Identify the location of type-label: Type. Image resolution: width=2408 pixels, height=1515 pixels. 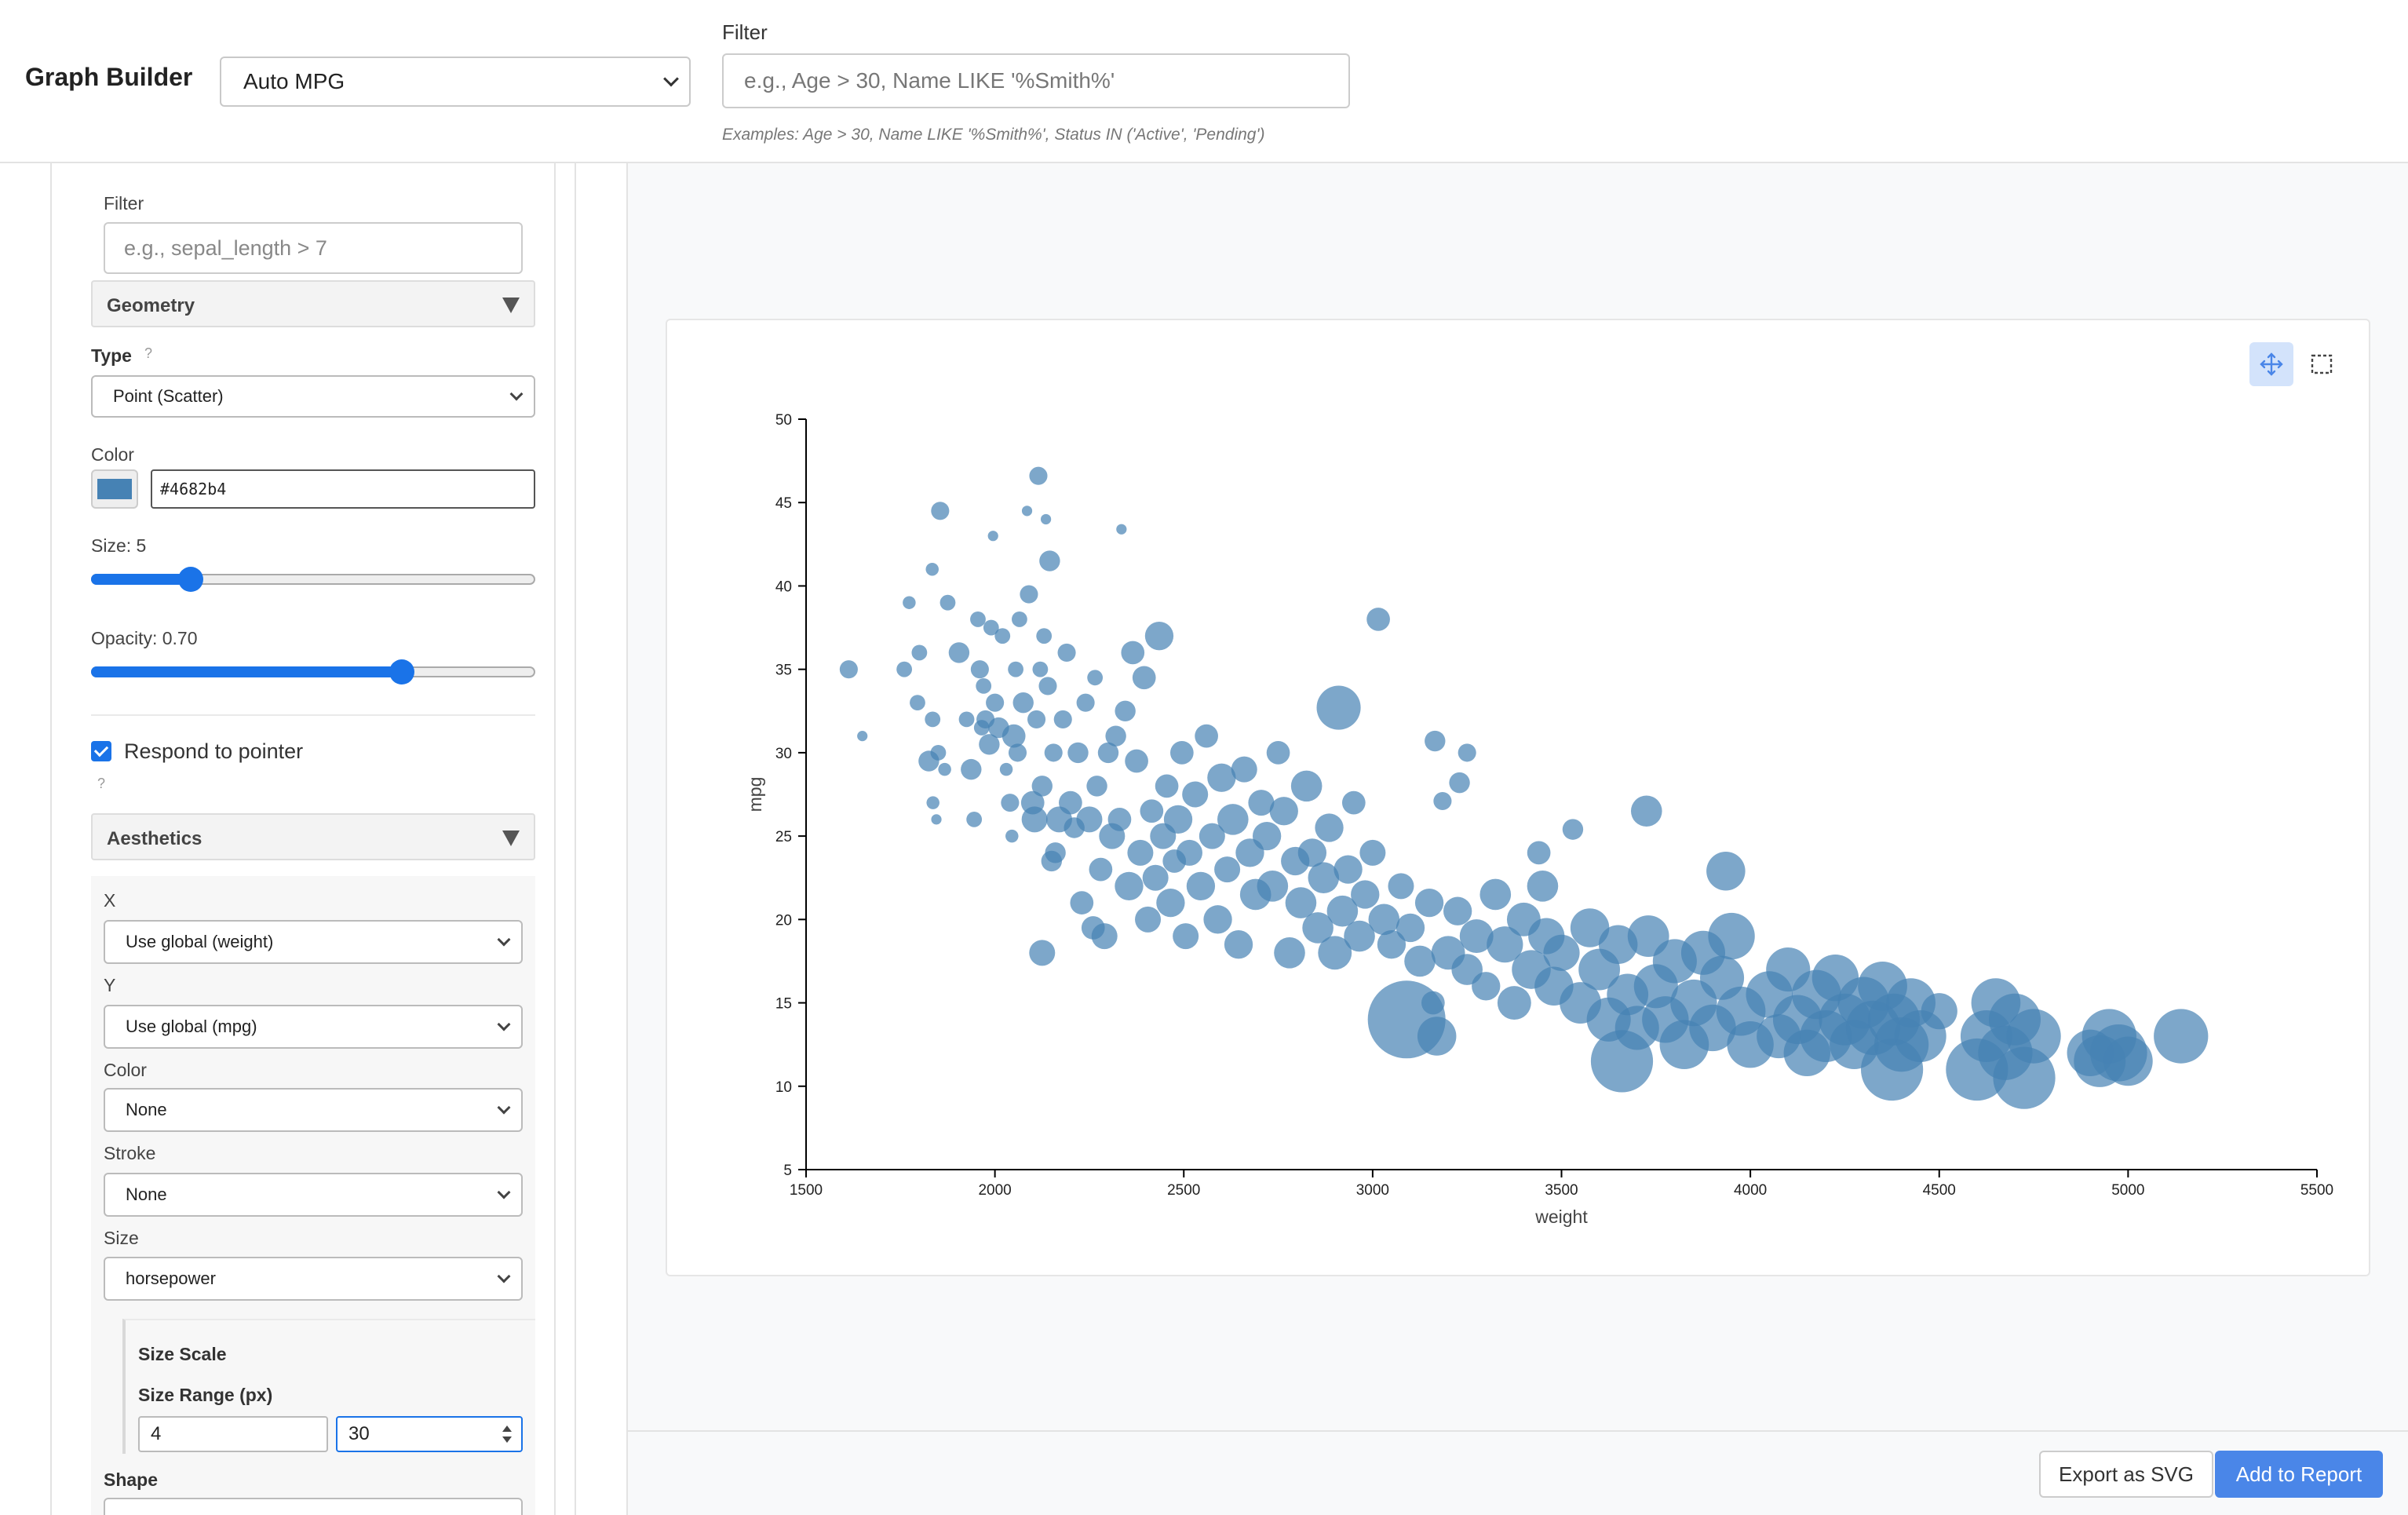
(112, 355).